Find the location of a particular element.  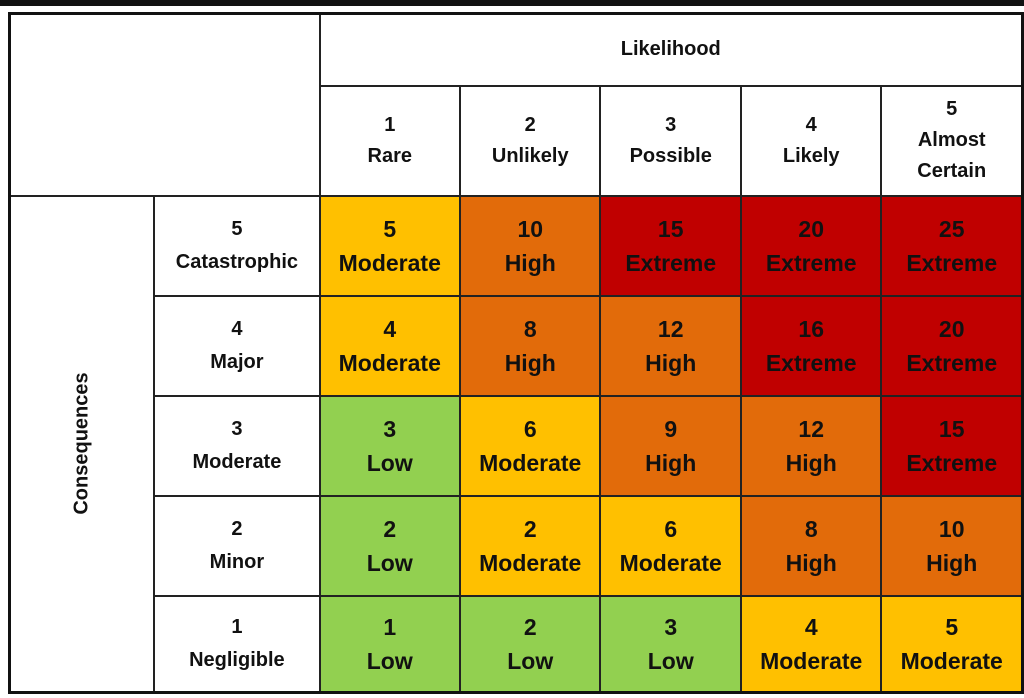

risk-cell: 10 High is located at coordinates (952, 545).